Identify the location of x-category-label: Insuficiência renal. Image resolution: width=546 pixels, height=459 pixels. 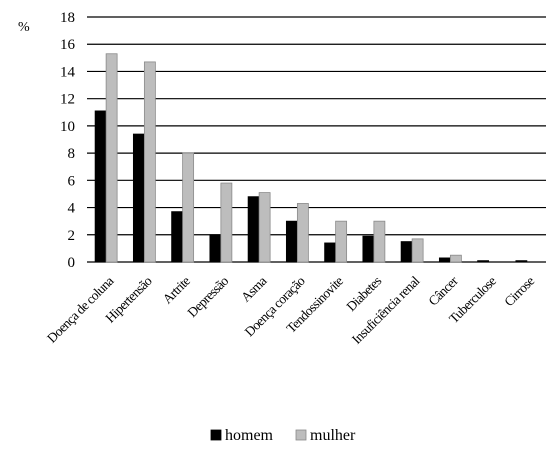
(386, 310).